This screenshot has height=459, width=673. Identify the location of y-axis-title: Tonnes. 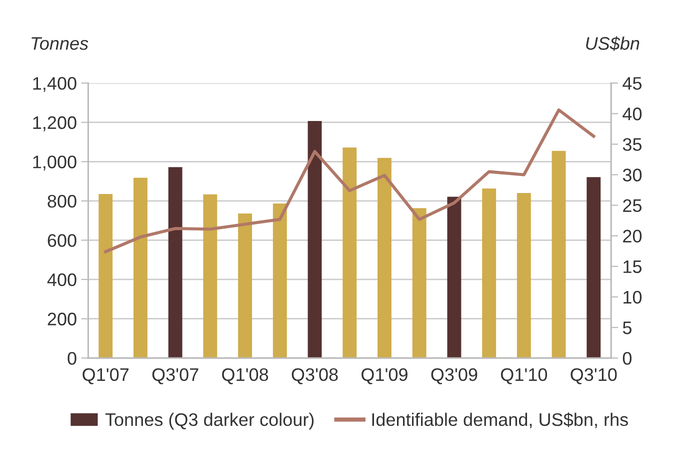
(60, 43).